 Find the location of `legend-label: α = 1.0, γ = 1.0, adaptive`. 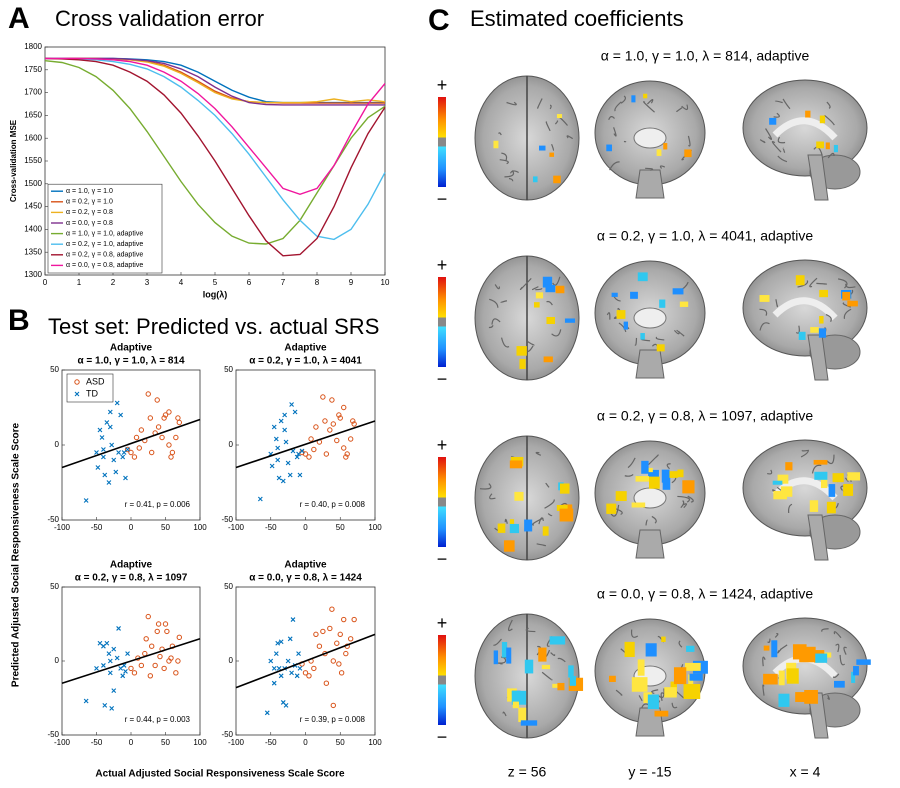

legend-label: α = 1.0, γ = 1.0, adaptive is located at coordinates (104, 233).